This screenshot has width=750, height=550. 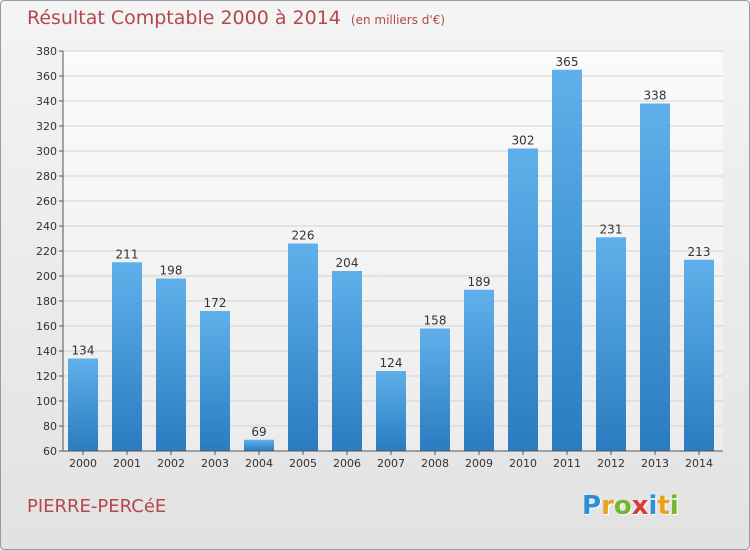 I want to click on bar-2010, so click(x=523, y=299).